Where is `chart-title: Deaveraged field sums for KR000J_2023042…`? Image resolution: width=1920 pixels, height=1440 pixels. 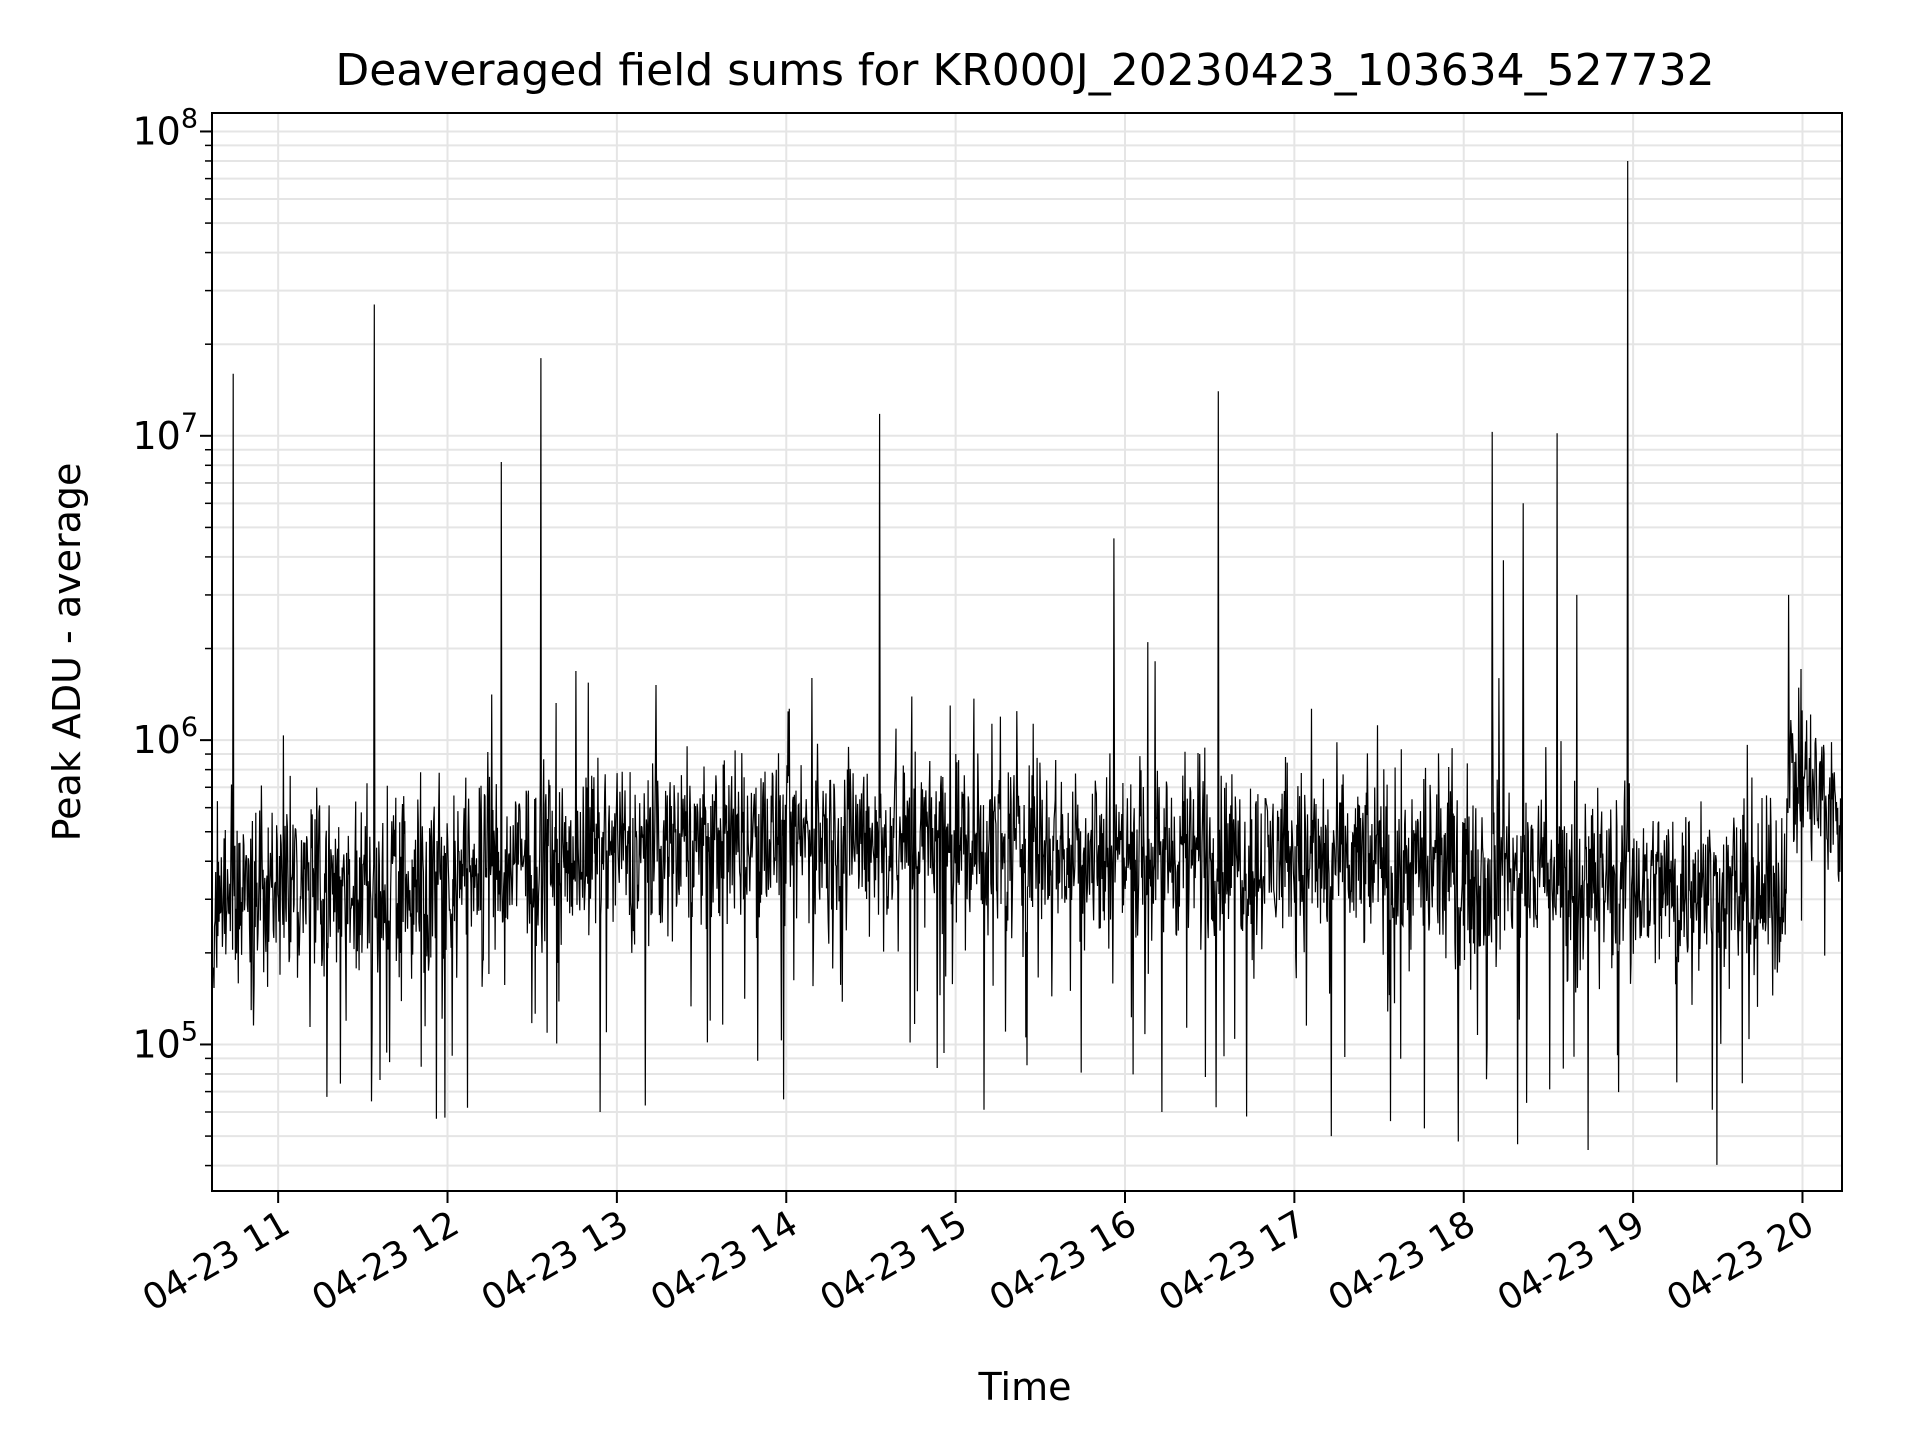 chart-title: Deaveraged field sums for KR000J_2023042… is located at coordinates (1024, 70).